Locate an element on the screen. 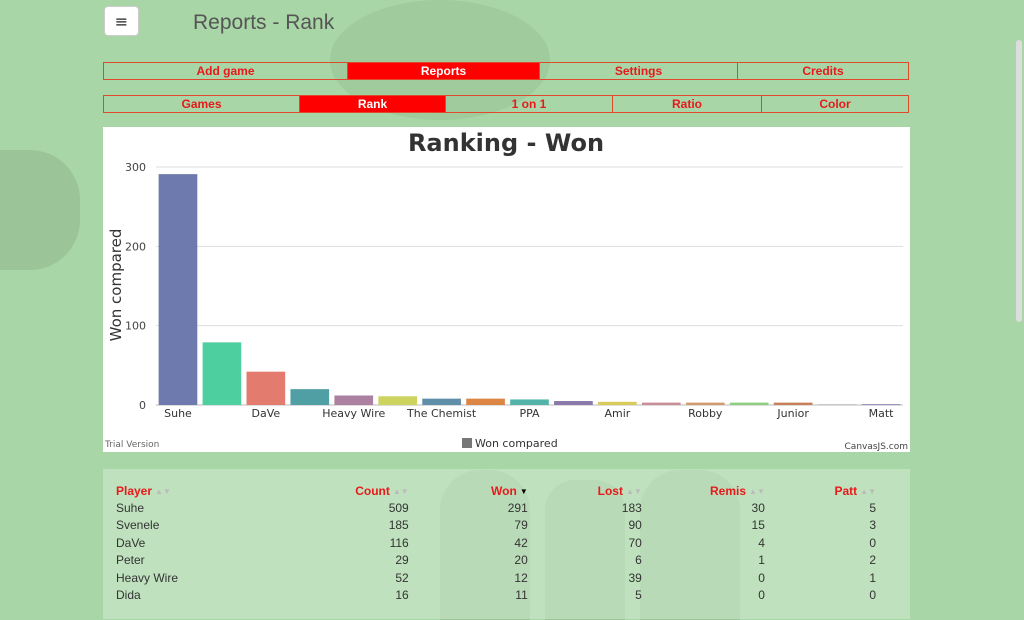  tab-color: Color is located at coordinates (834, 104).